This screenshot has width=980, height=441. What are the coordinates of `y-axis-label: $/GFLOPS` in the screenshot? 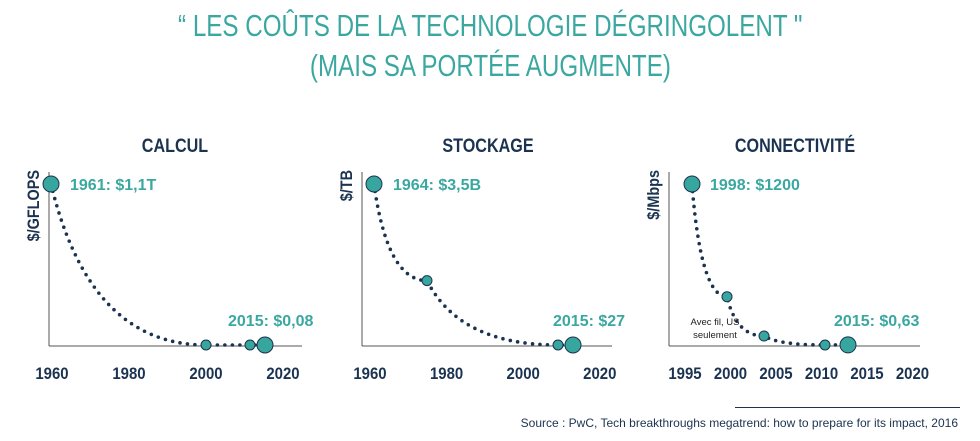 It's located at (34, 205).